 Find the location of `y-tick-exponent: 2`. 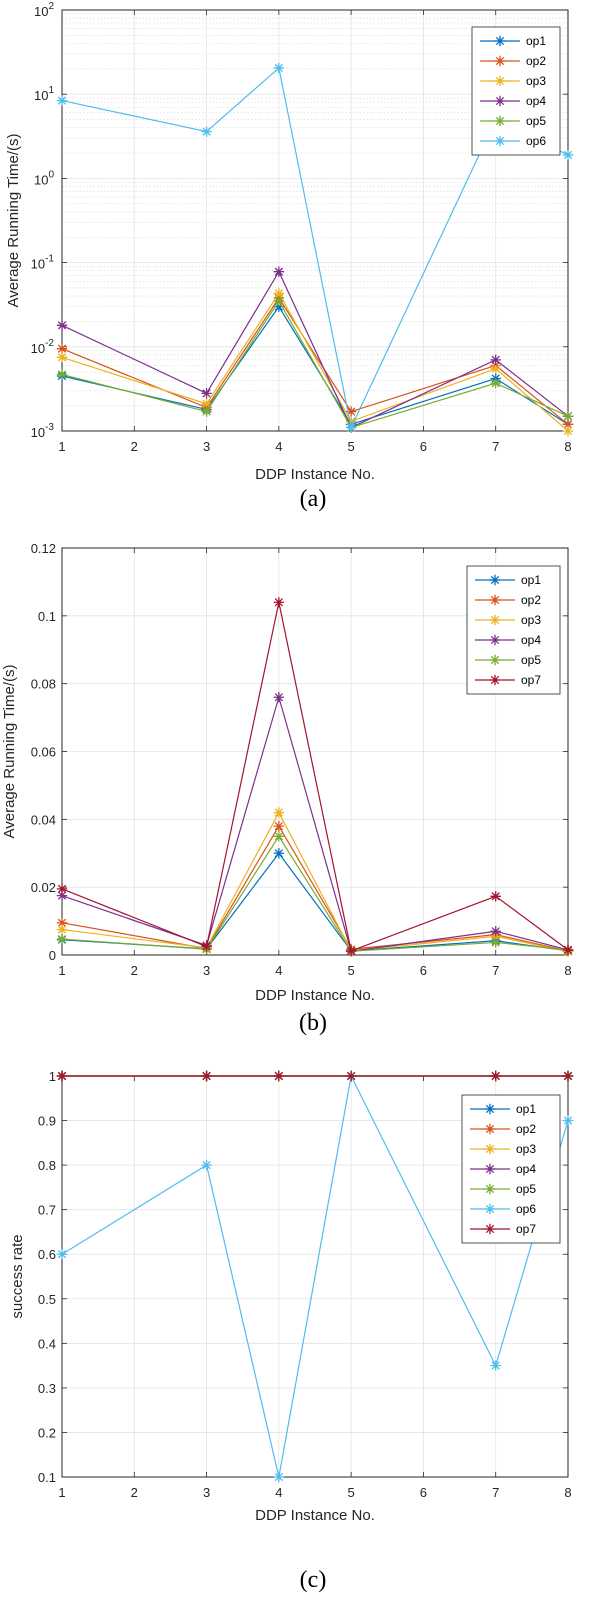

y-tick-exponent: 2 is located at coordinates (51, 6).